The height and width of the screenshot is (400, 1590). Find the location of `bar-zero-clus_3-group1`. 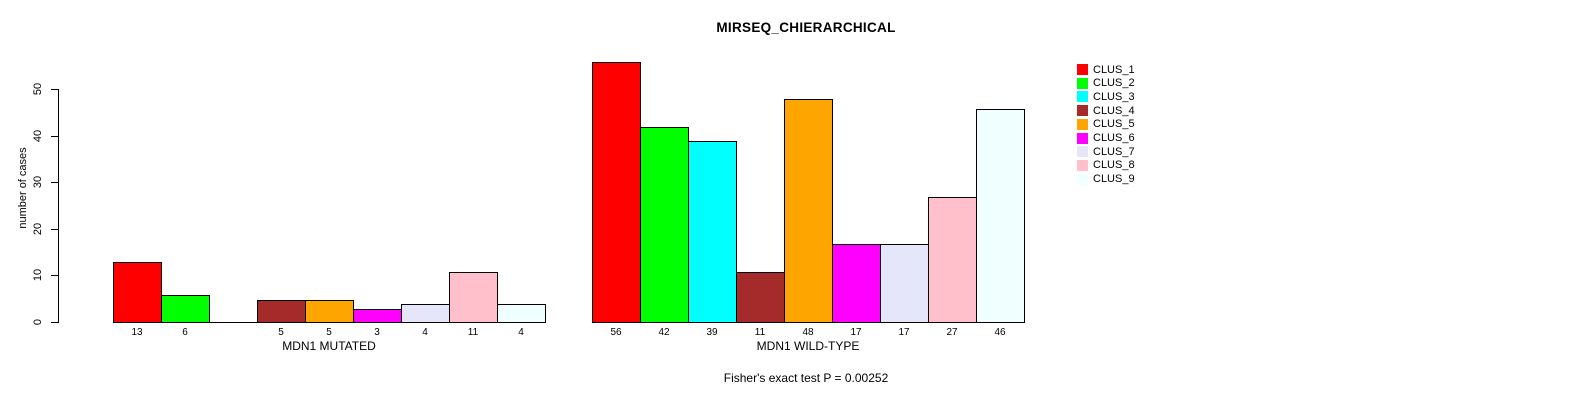

bar-zero-clus_3-group1 is located at coordinates (233, 322).